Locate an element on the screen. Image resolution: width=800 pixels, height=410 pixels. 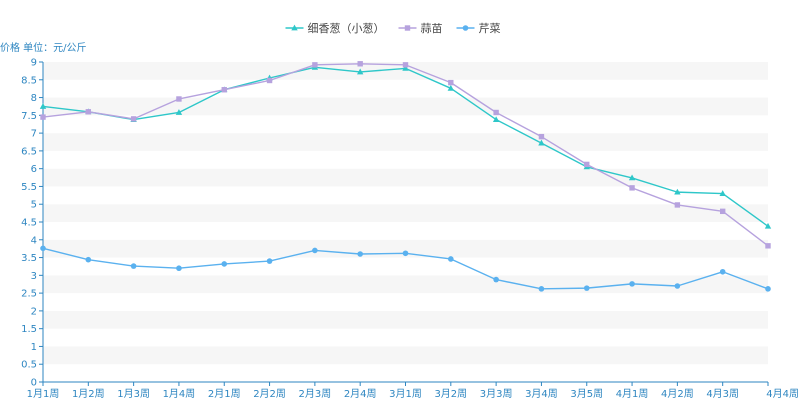
x-tick-label: 1月4周 is located at coordinates (179, 394).